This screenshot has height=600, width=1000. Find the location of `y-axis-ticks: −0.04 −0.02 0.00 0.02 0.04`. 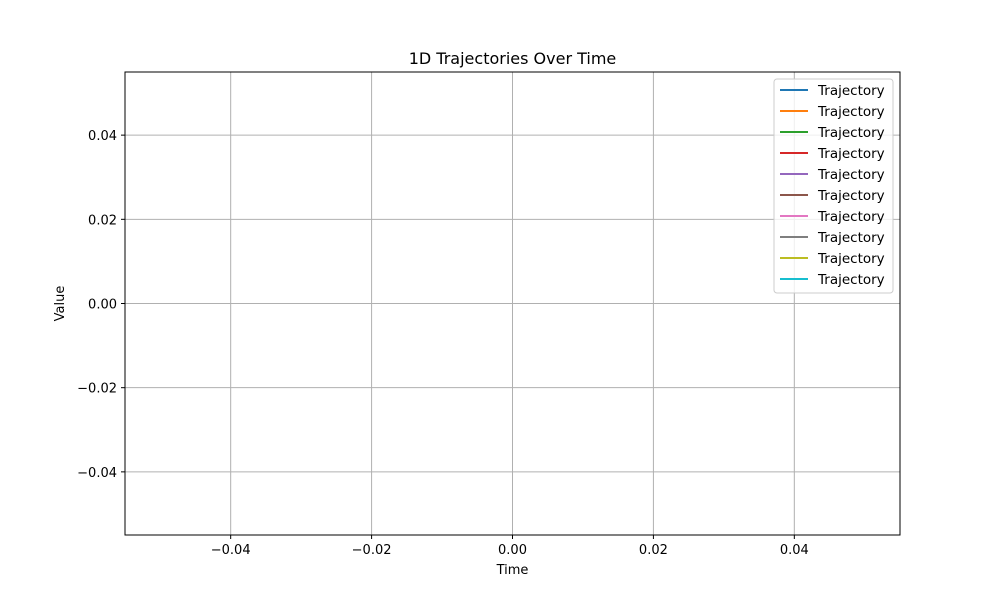

y-axis-ticks: −0.04 −0.02 0.00 0.02 0.04 is located at coordinates (101, 305).